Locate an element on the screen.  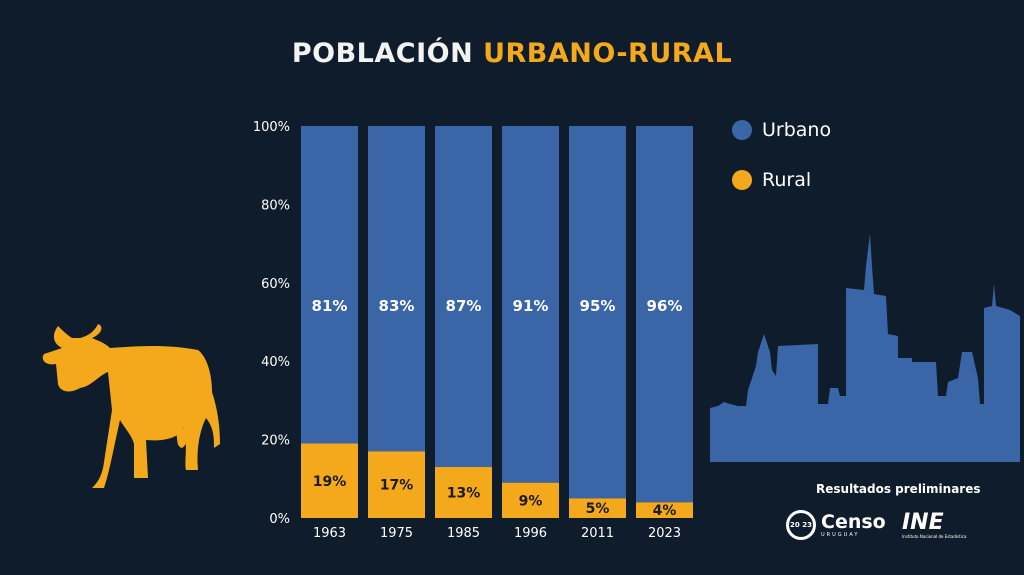
legend-item-rural: Rural is located at coordinates (781, 180).